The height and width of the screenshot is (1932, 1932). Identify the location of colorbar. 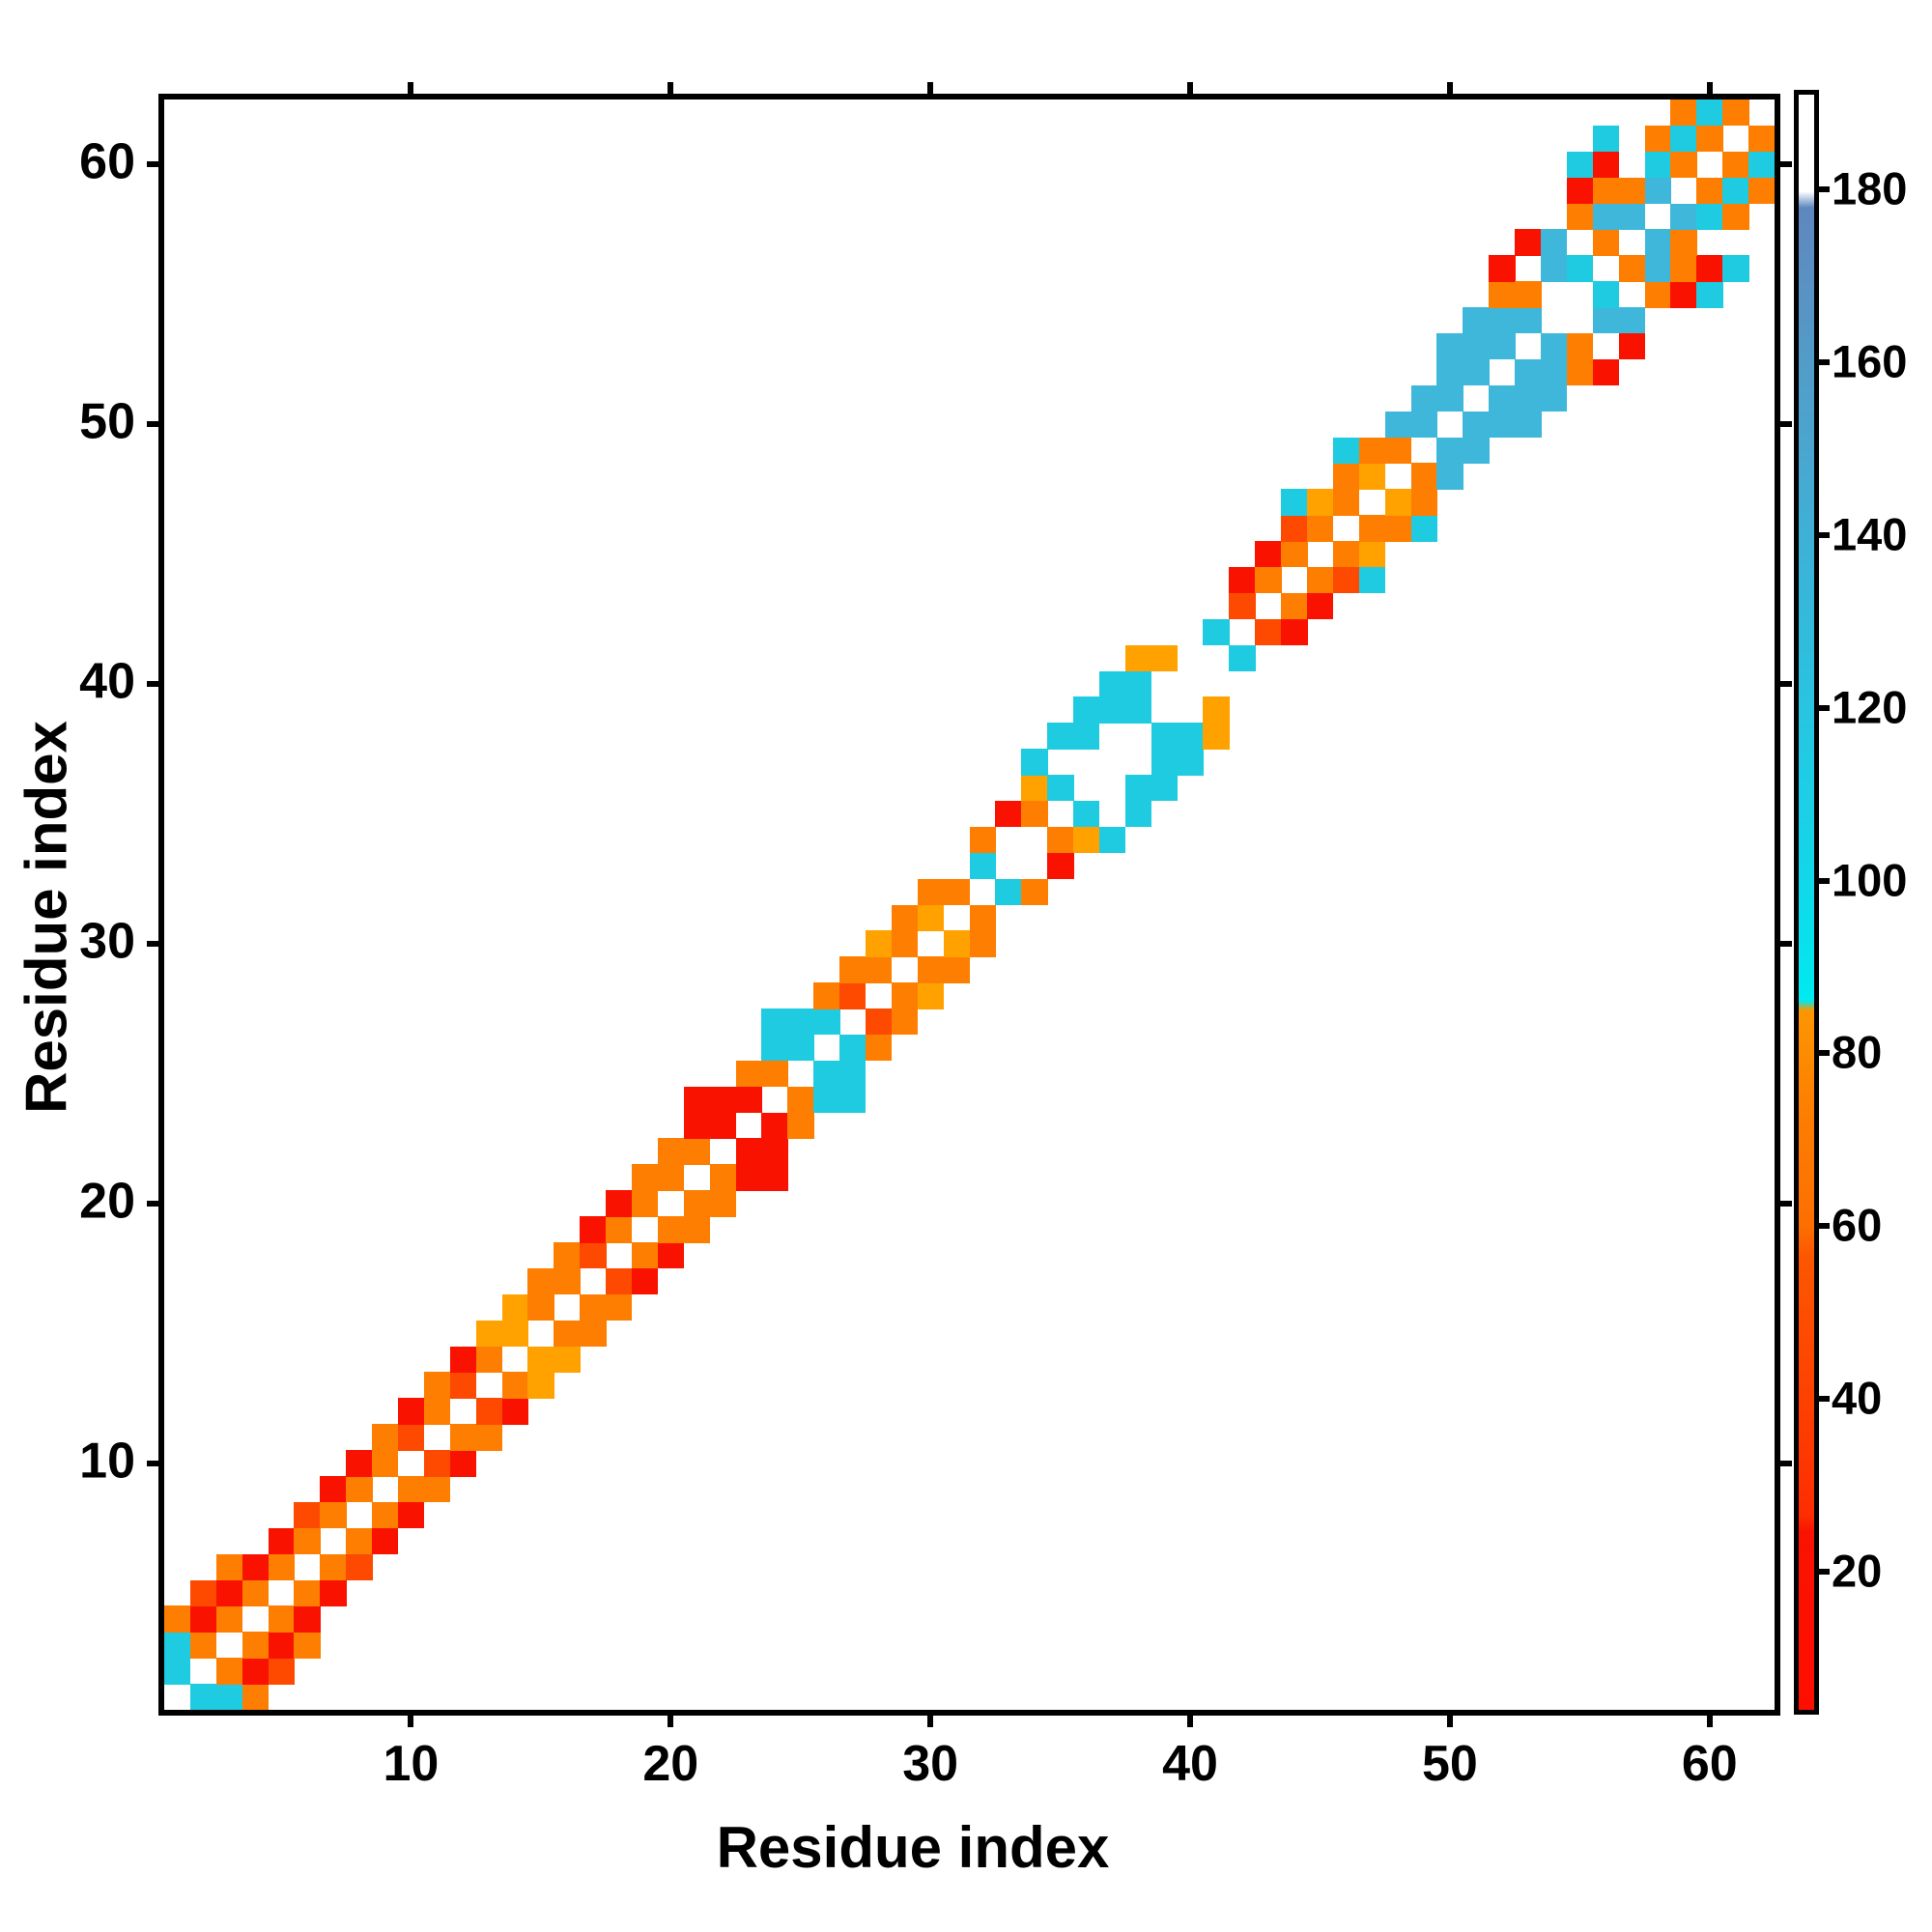
(1806, 902).